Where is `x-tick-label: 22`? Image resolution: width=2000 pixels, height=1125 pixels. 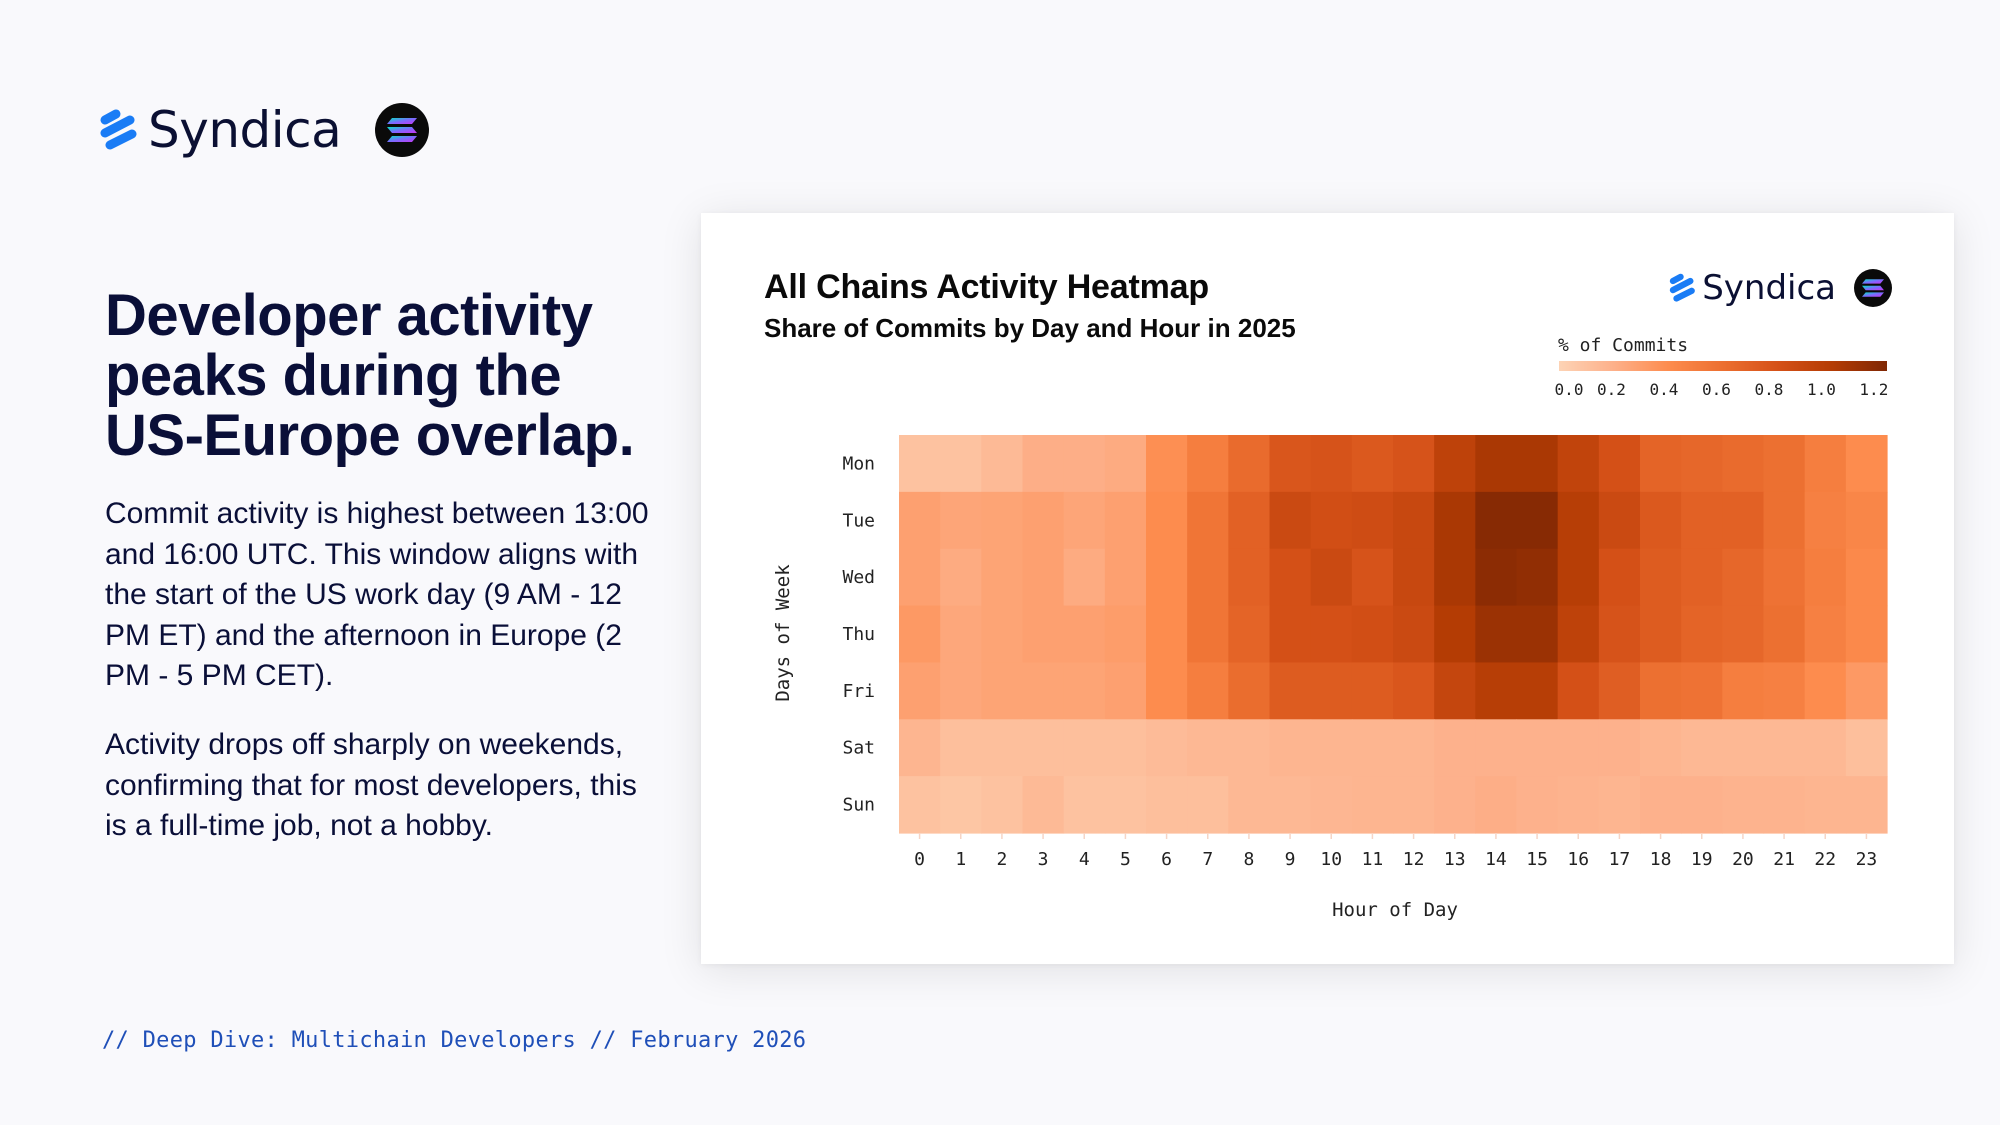 x-tick-label: 22 is located at coordinates (1825, 859).